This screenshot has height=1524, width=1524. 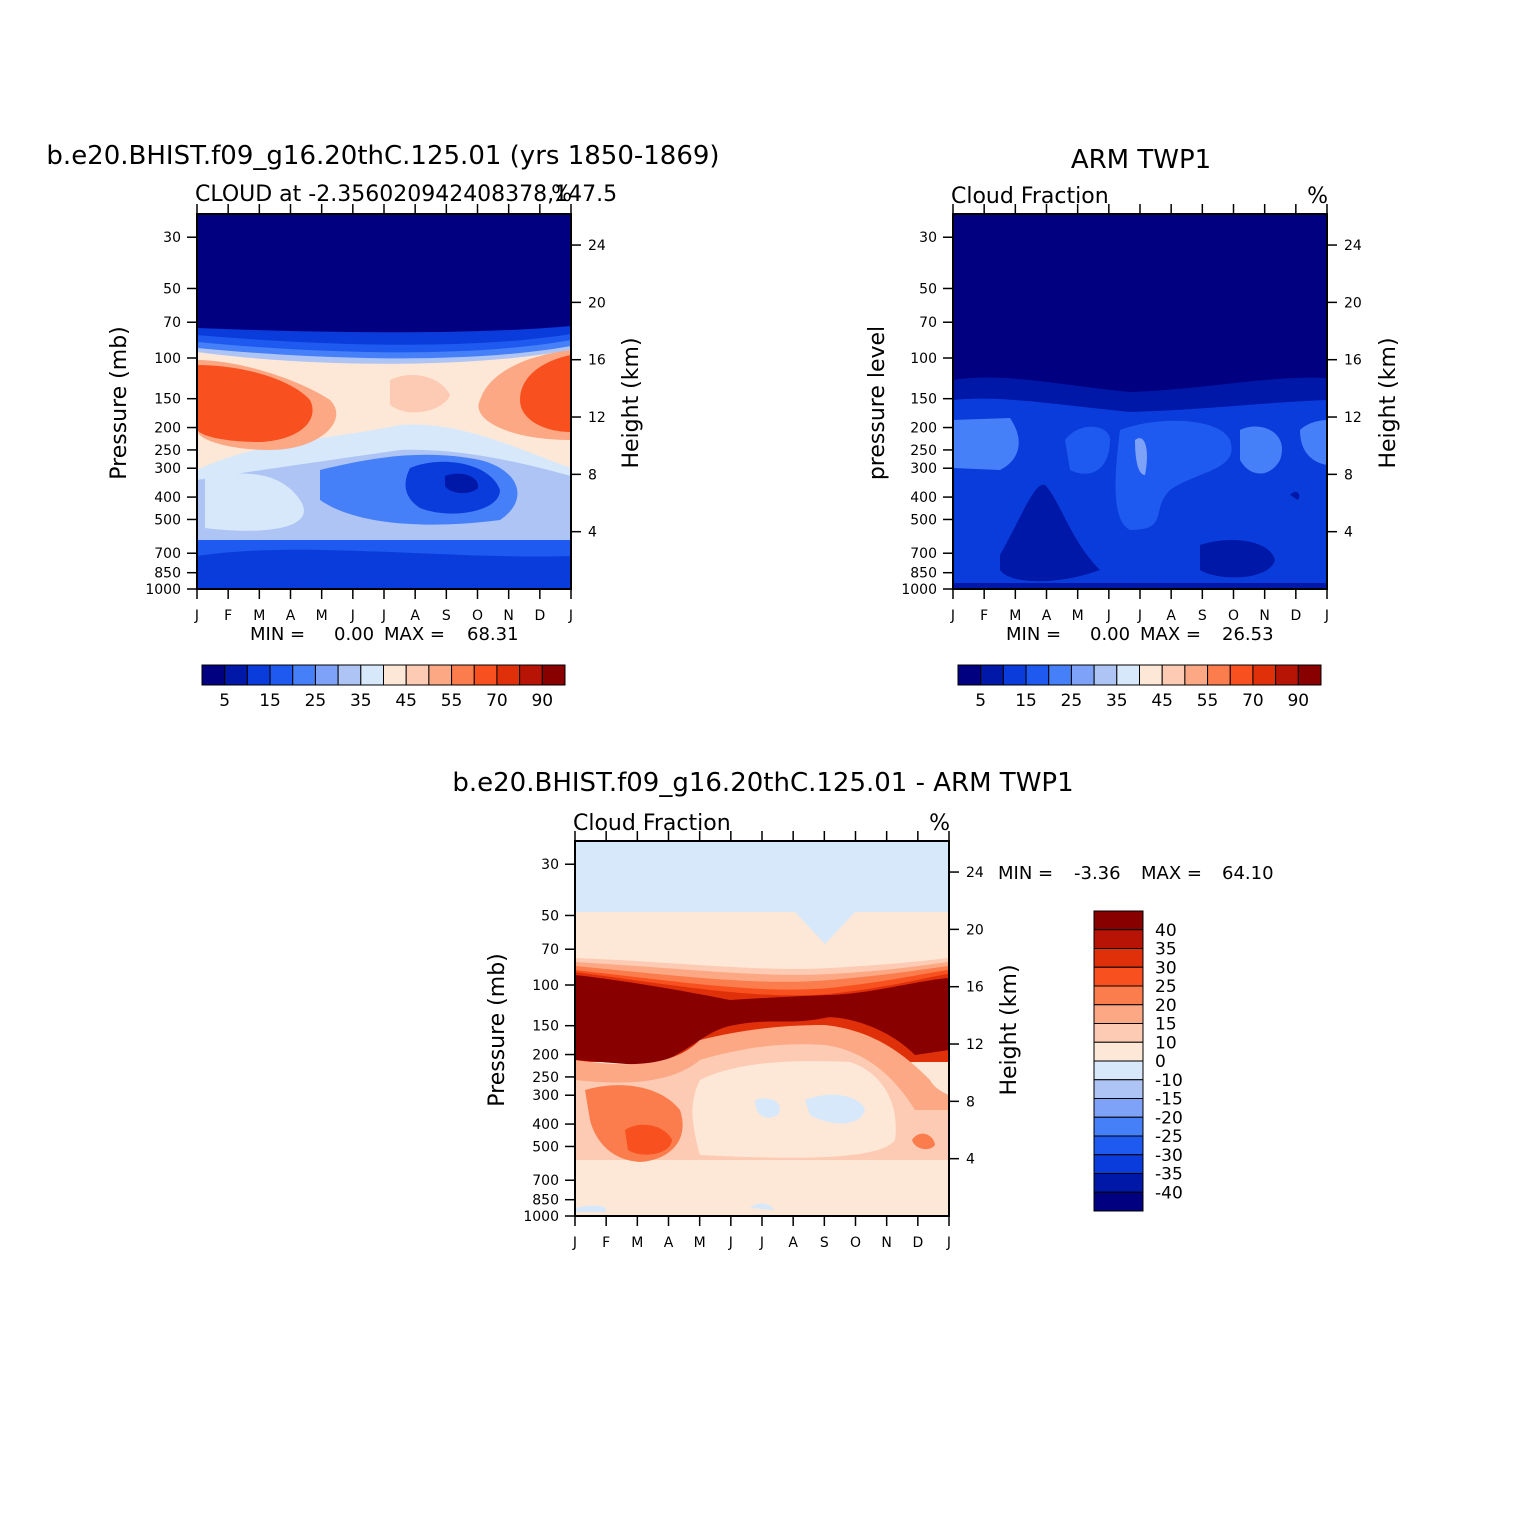 What do you see at coordinates (542, 701) in the screenshot?
I see `colorbar-label: 90` at bounding box center [542, 701].